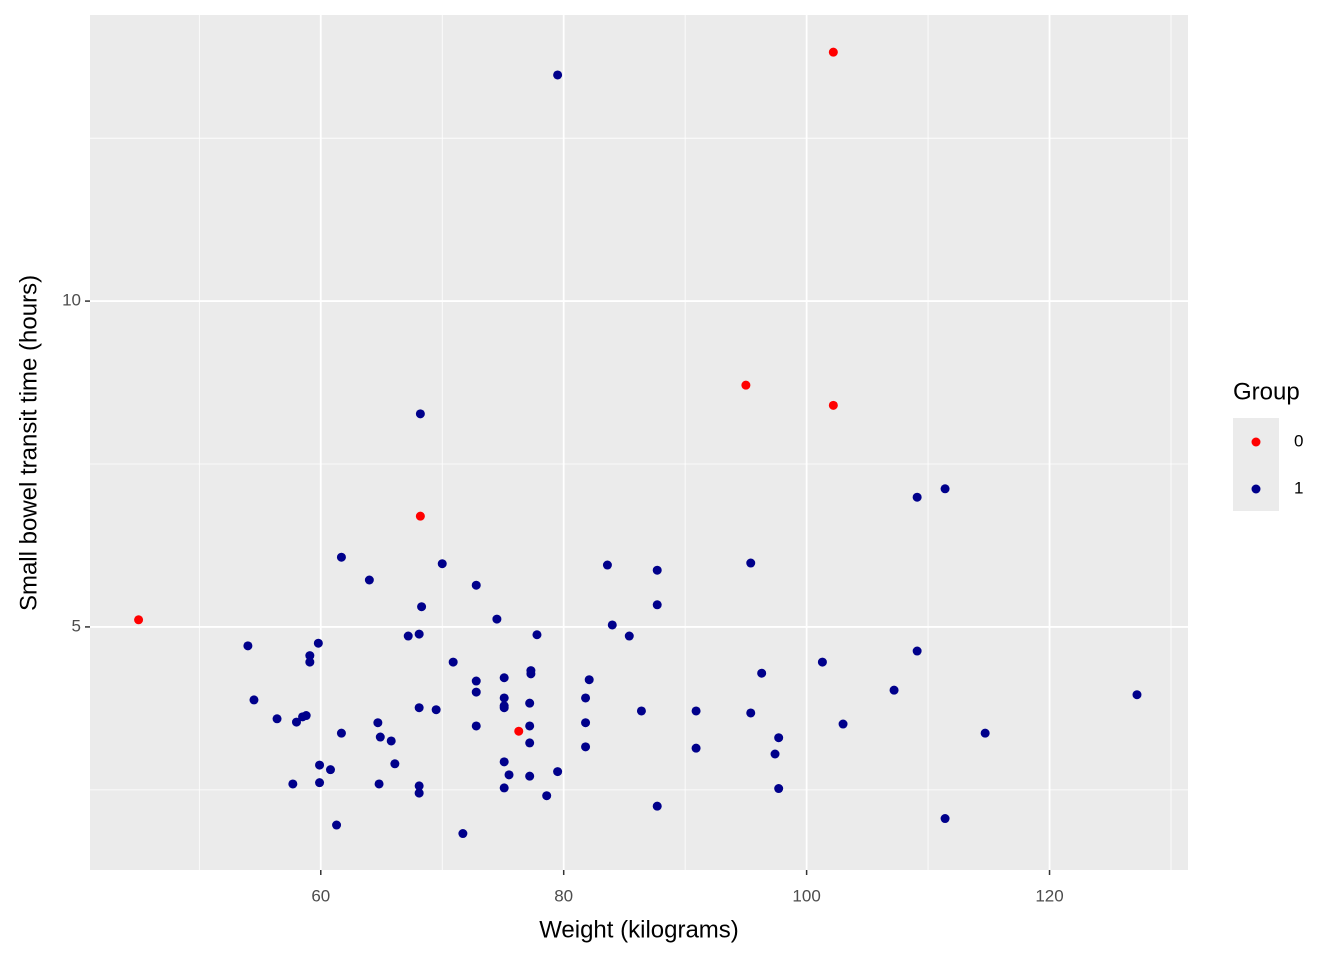 The image size is (1344, 960). I want to click on x-tick-label: 80, so click(563, 895).